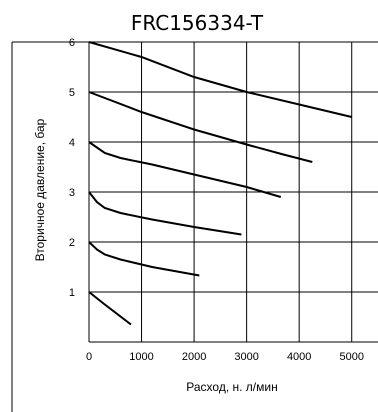  I want to click on x-tick-label: 5000, so click(351, 357).